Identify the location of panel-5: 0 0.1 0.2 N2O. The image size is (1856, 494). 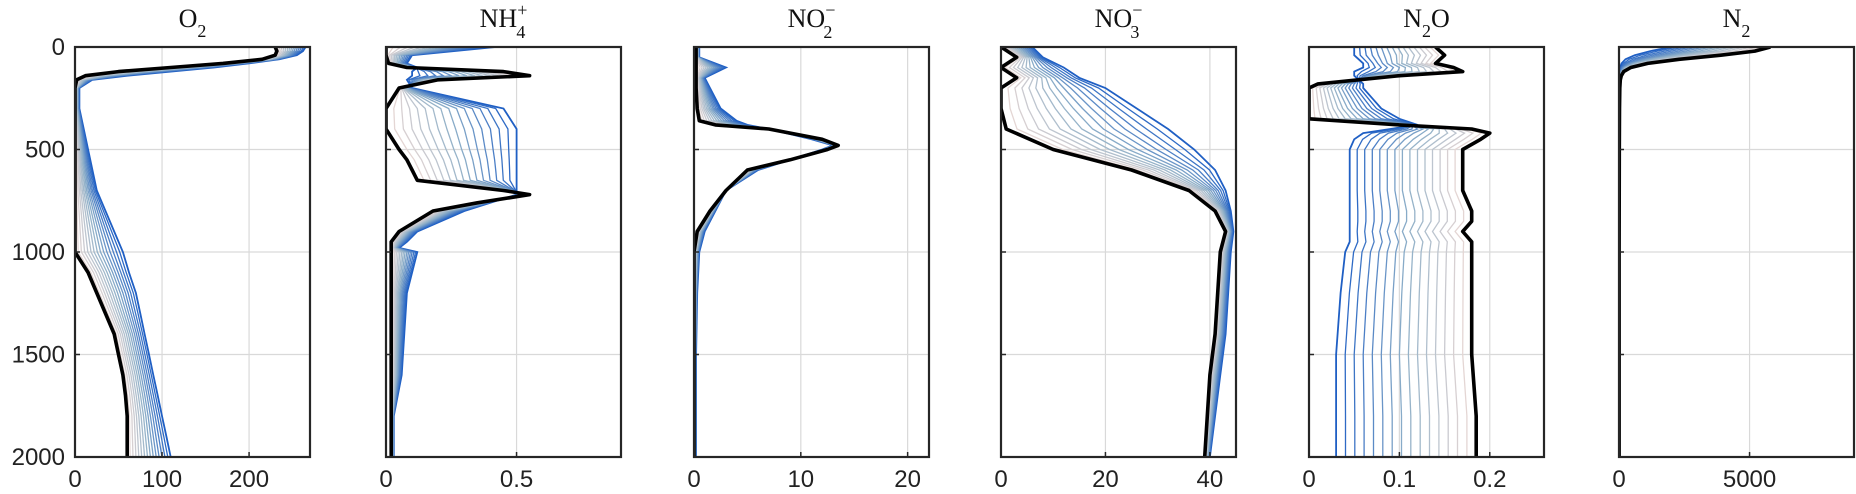
(1424, 248).